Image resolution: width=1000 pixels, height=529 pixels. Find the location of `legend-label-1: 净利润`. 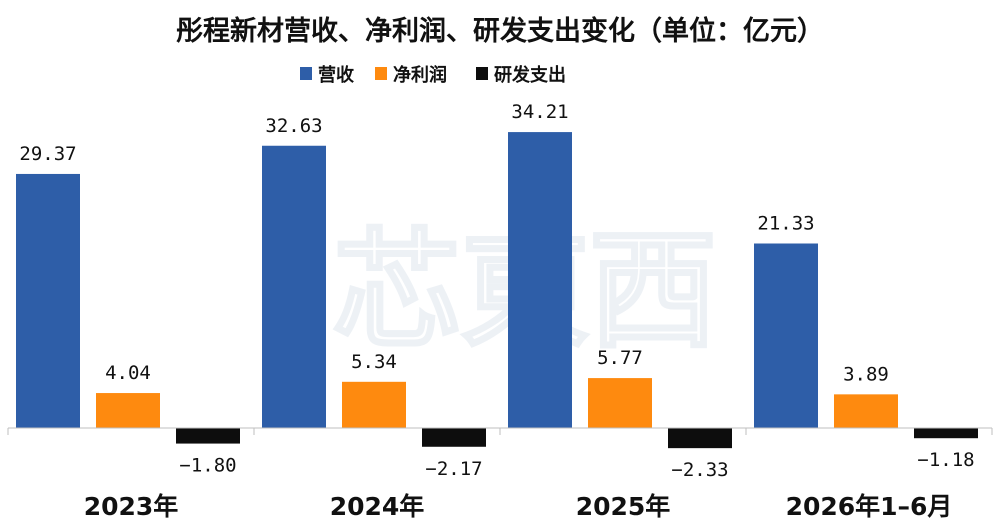

legend-label-1: 净利润 is located at coordinates (420, 75).